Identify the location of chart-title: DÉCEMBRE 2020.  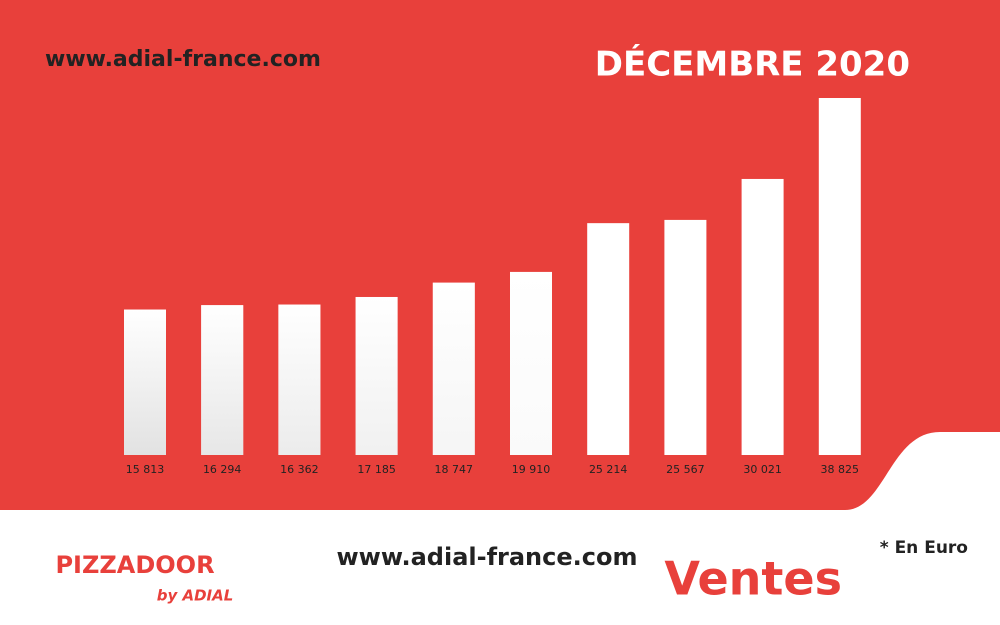
(752, 64).